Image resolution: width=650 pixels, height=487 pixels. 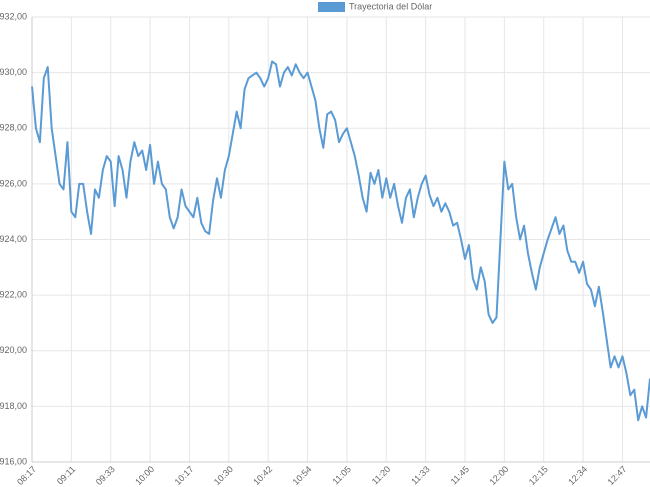 I want to click on x-tick-label: 11:20, so click(x=381, y=475).